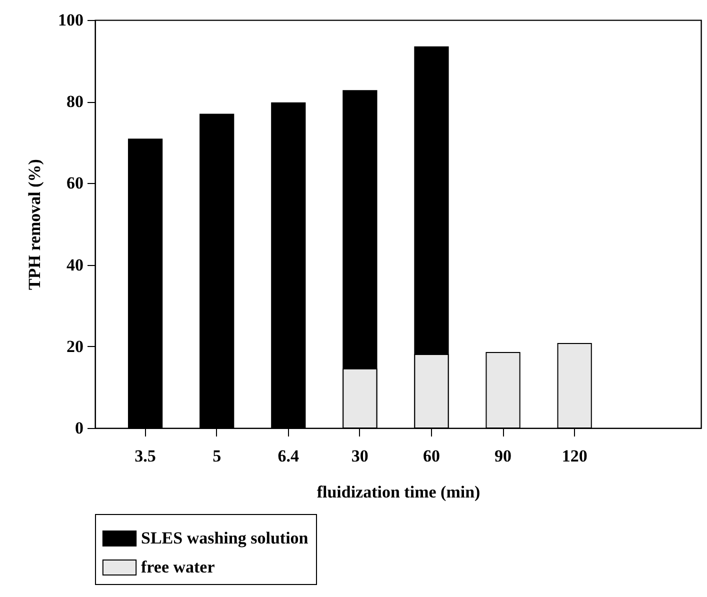  What do you see at coordinates (359, 456) in the screenshot?
I see `x-tick-label: 30` at bounding box center [359, 456].